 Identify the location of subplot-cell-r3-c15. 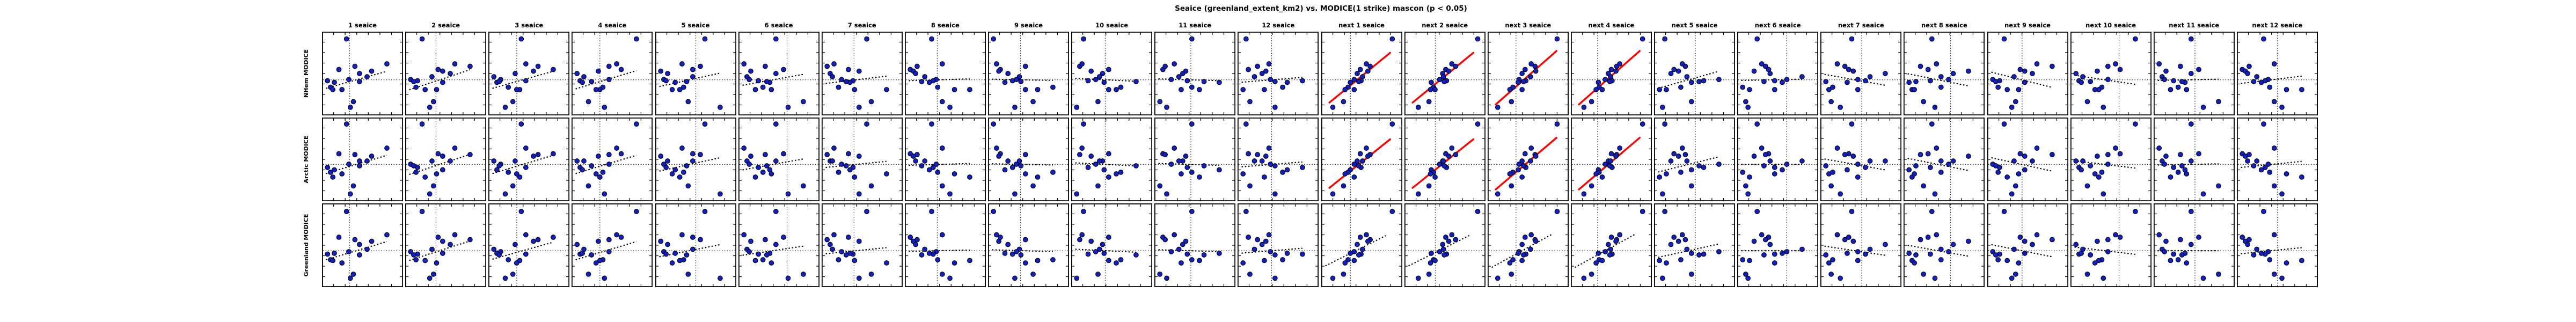
(1528, 245).